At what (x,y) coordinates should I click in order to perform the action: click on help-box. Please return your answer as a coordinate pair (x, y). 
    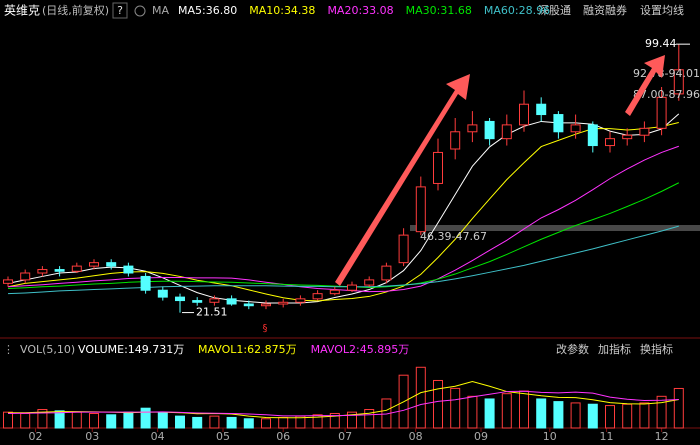
    Looking at the image, I should click on (120, 10).